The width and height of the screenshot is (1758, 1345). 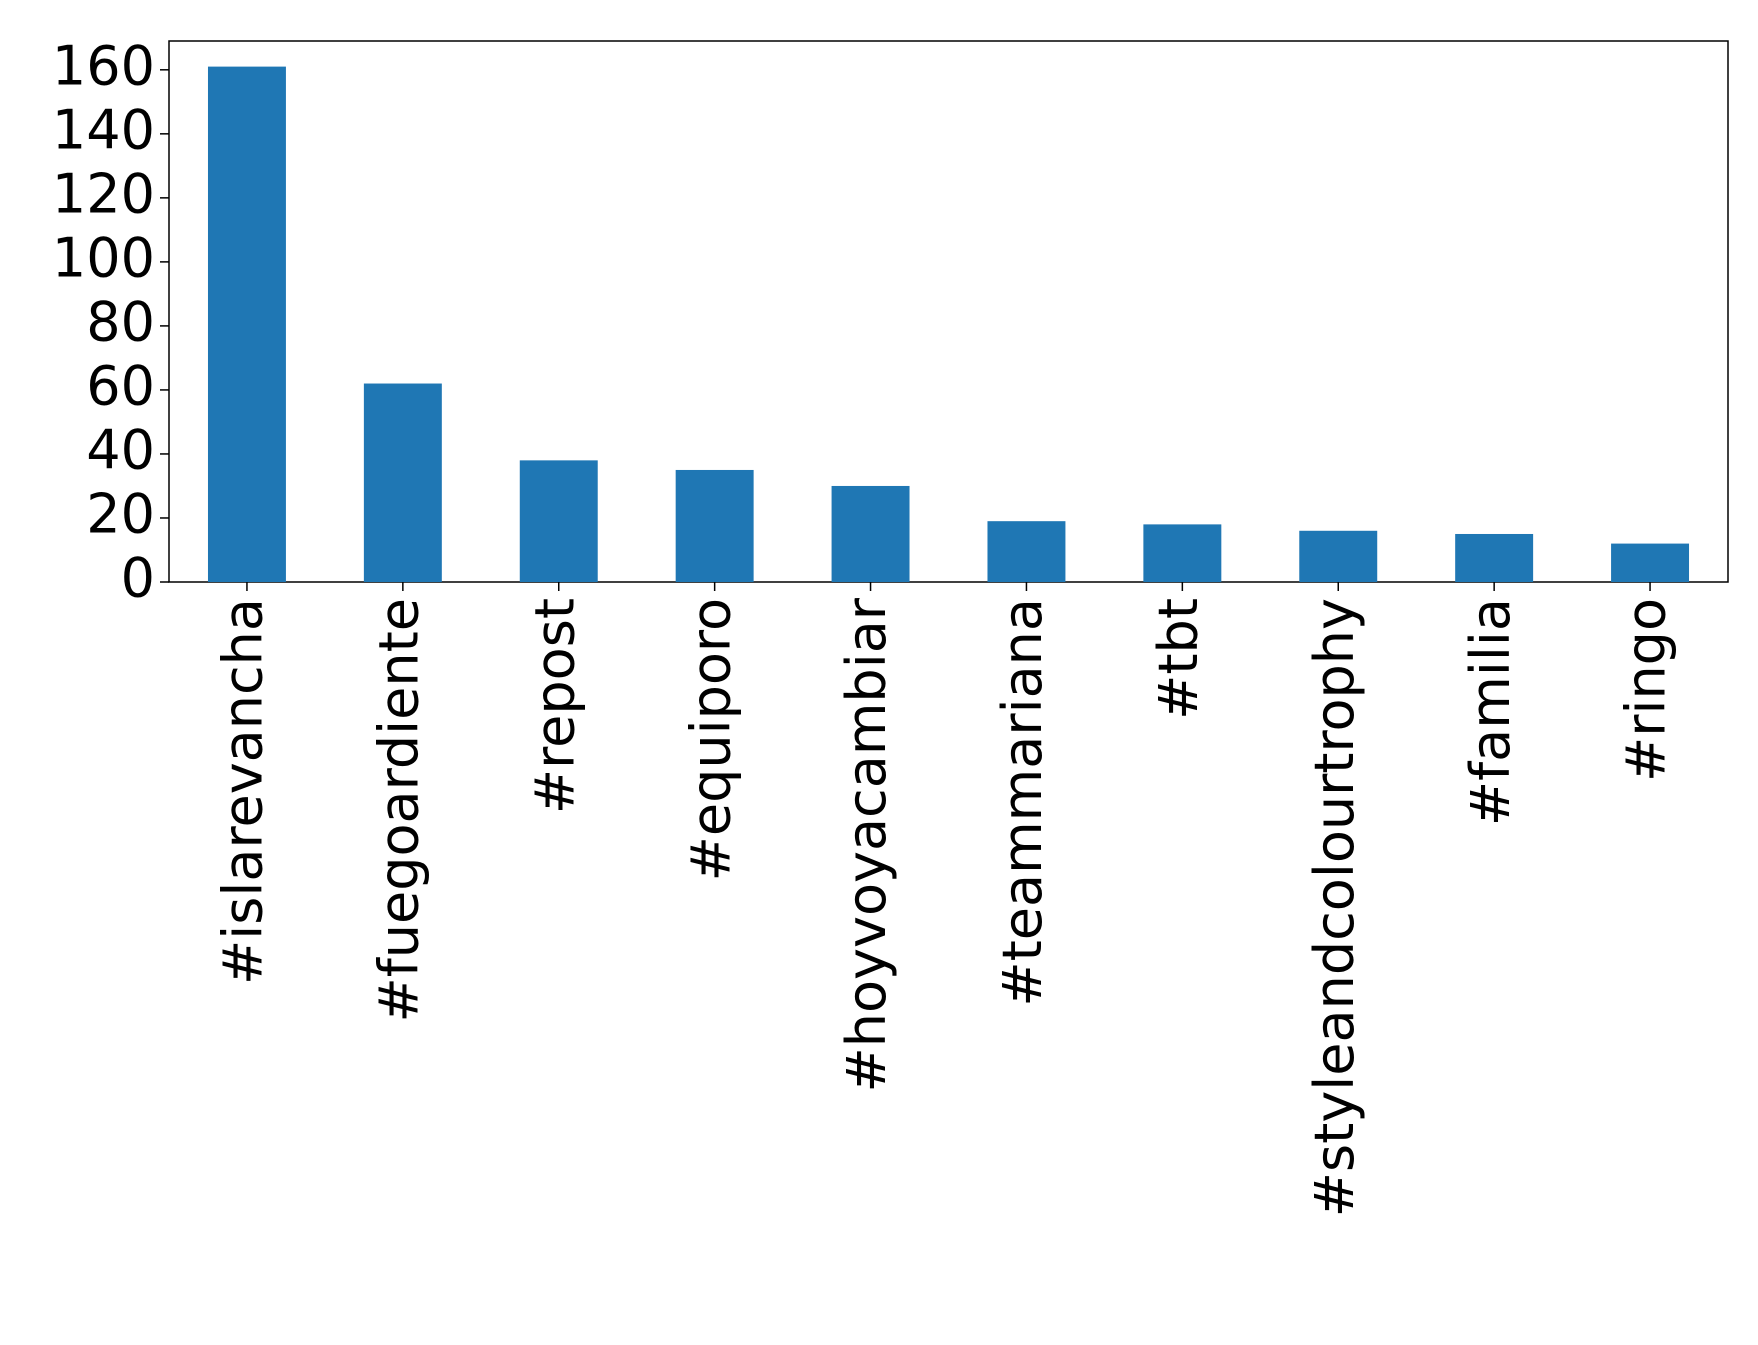 I want to click on x-tick-label: #styleandcolourtrophy, so click(x=1334, y=907).